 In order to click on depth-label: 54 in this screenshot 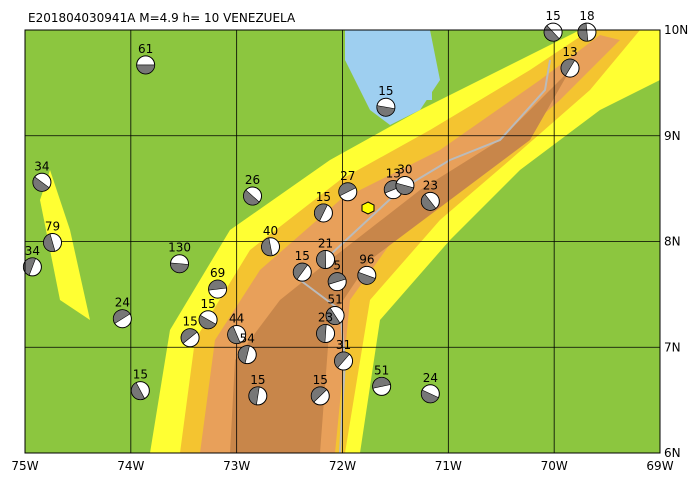, I will do `click(247, 339)`.